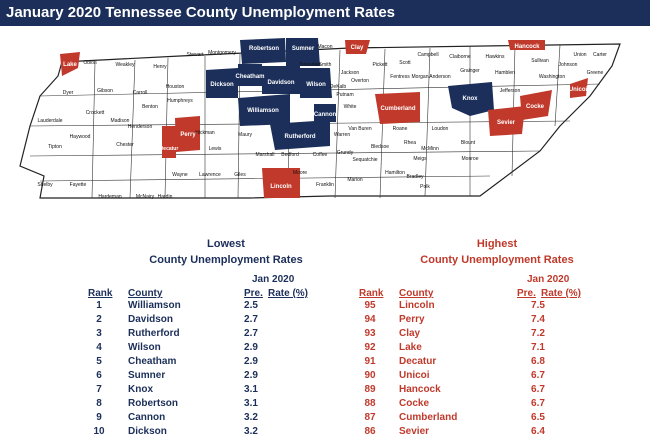 The height and width of the screenshot is (443, 650). I want to click on map-label-decatur: Decatur, so click(169, 149).